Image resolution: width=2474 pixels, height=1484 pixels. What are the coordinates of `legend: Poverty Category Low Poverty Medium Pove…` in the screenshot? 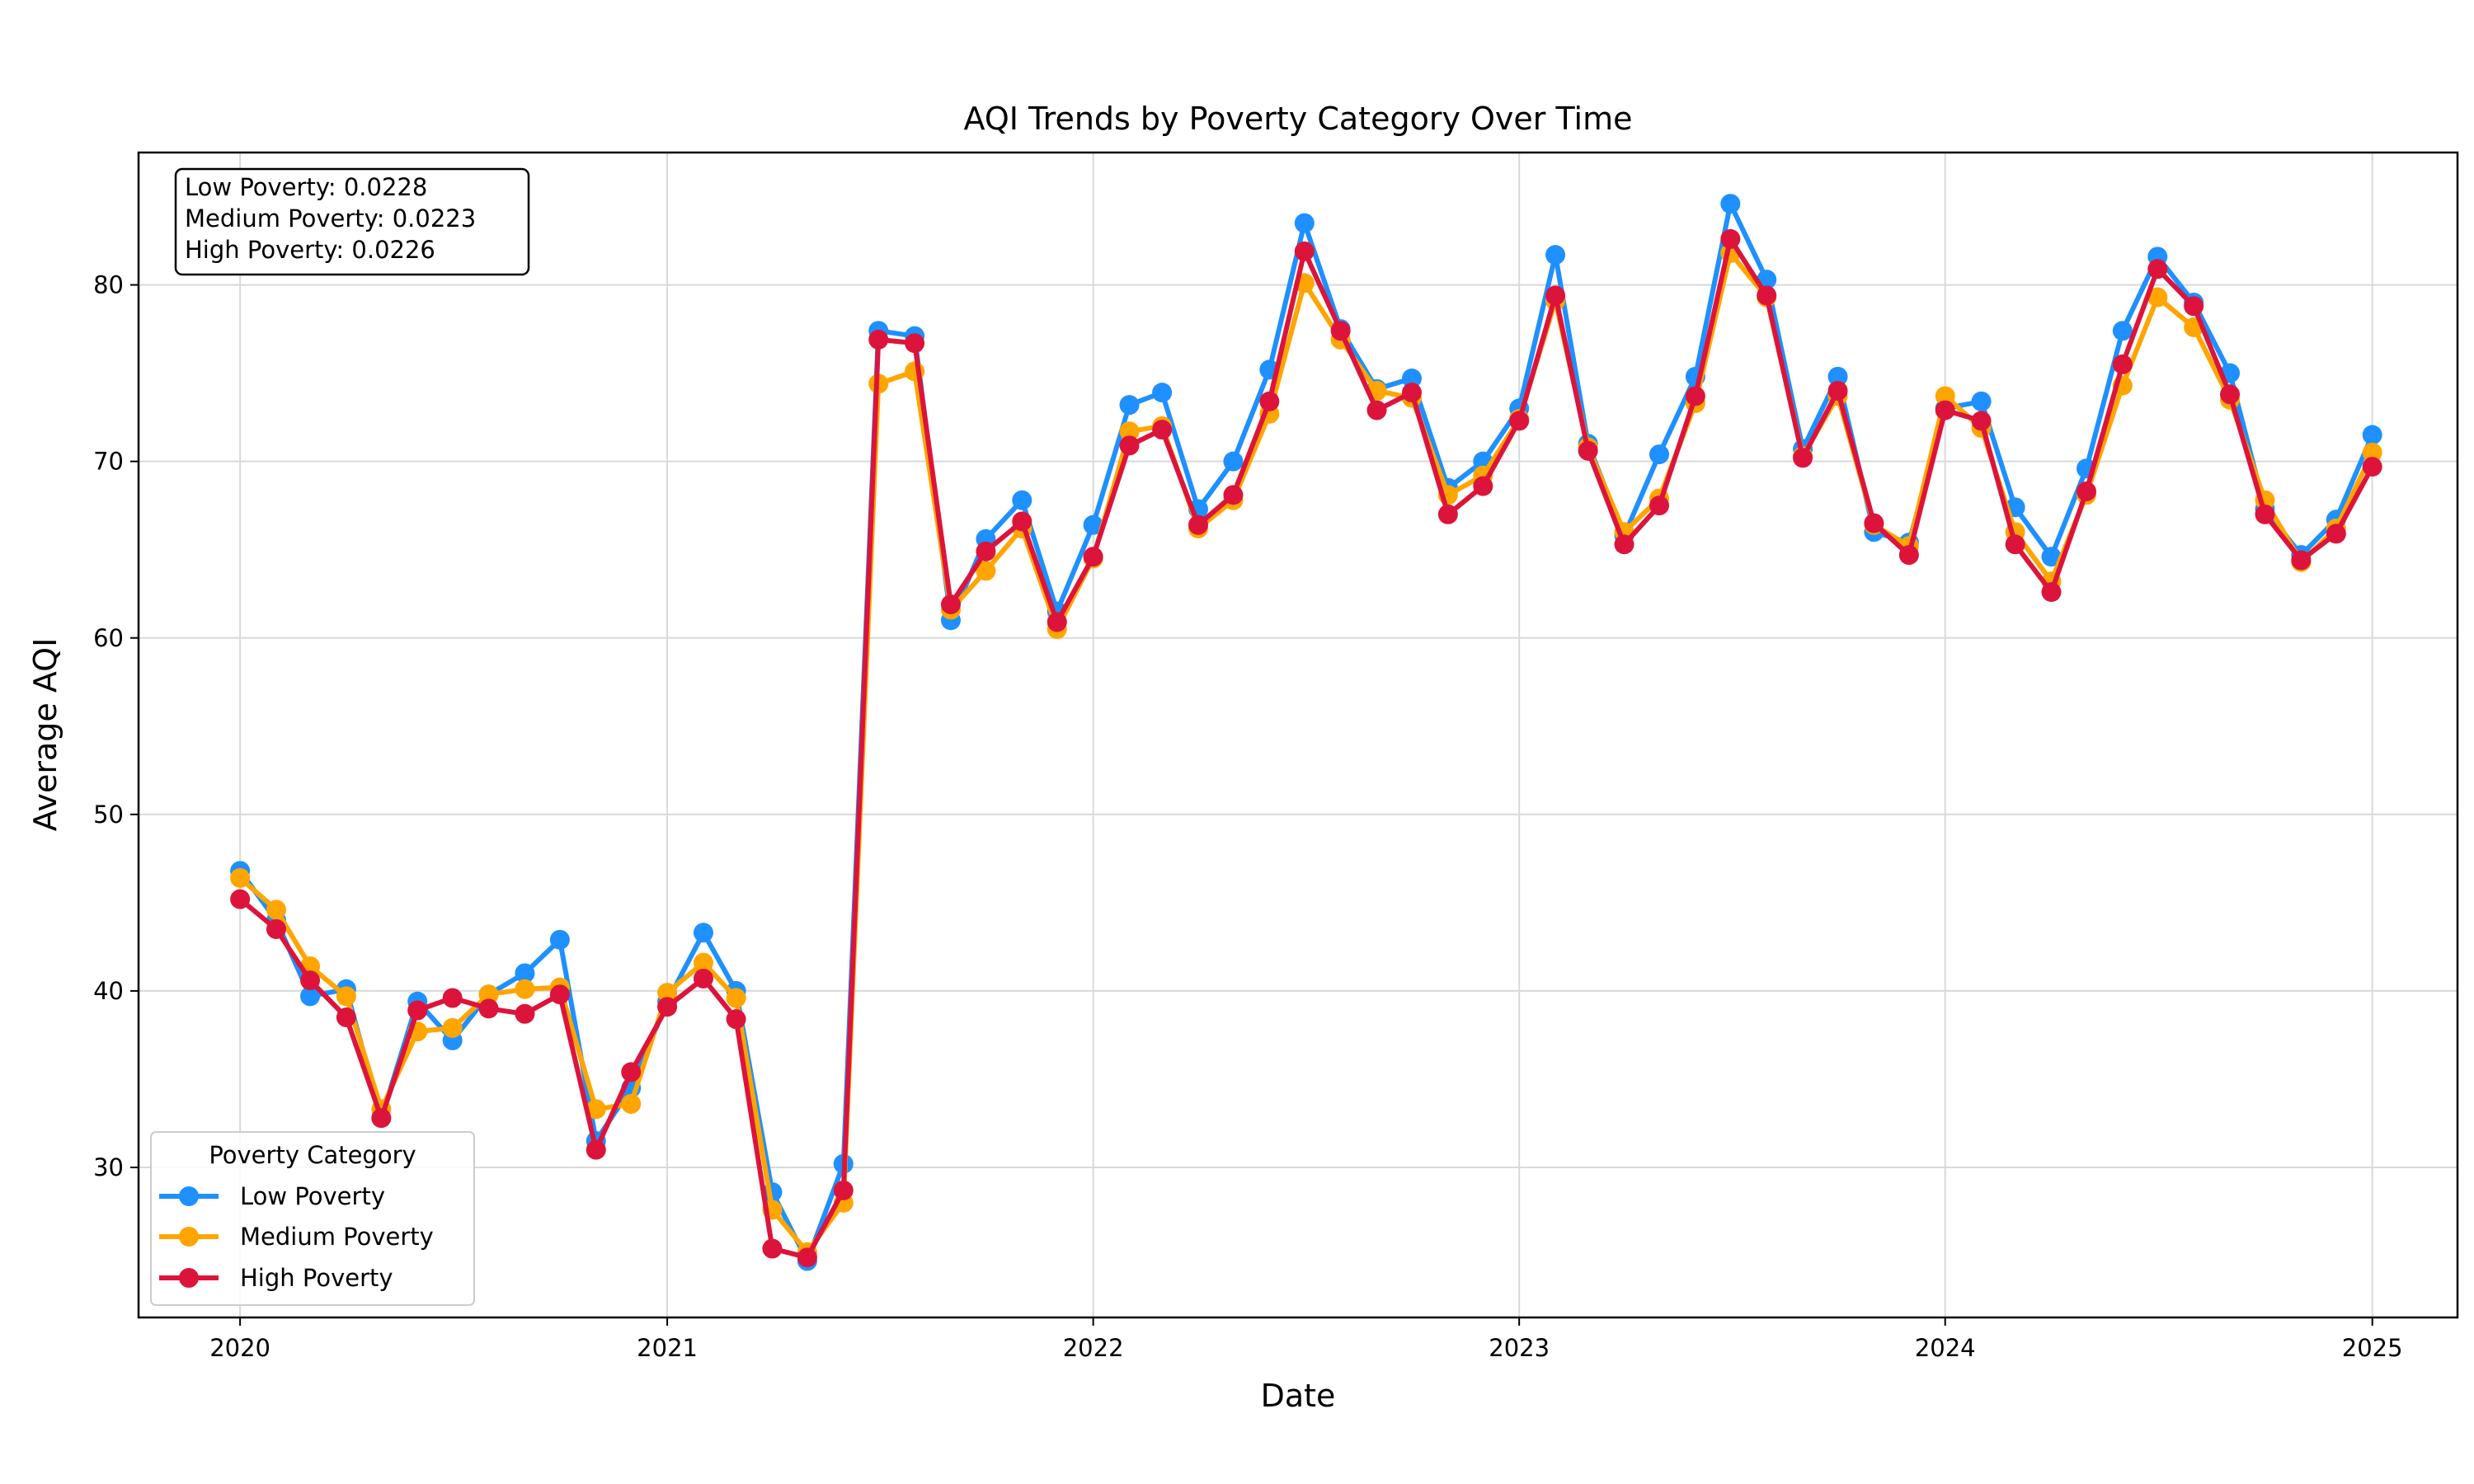 It's located at (312, 1218).